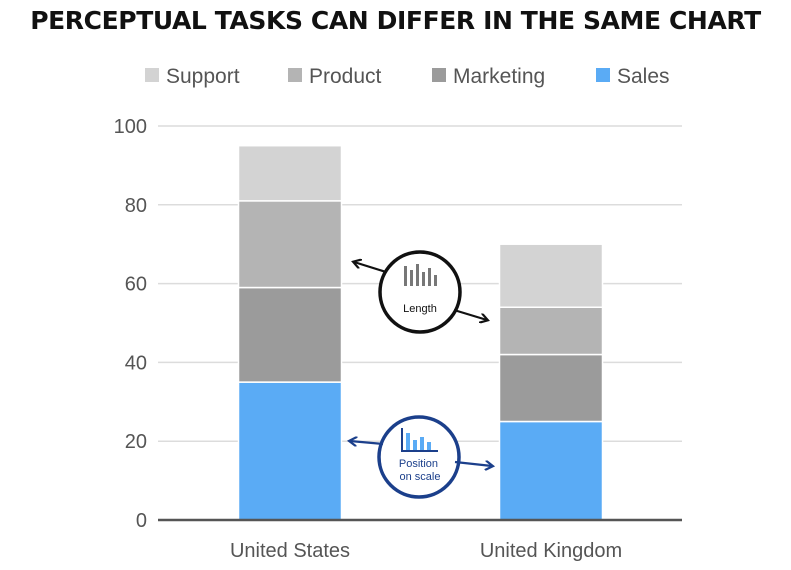  I want to click on position-annotation: Position on scale, so click(421, 457).